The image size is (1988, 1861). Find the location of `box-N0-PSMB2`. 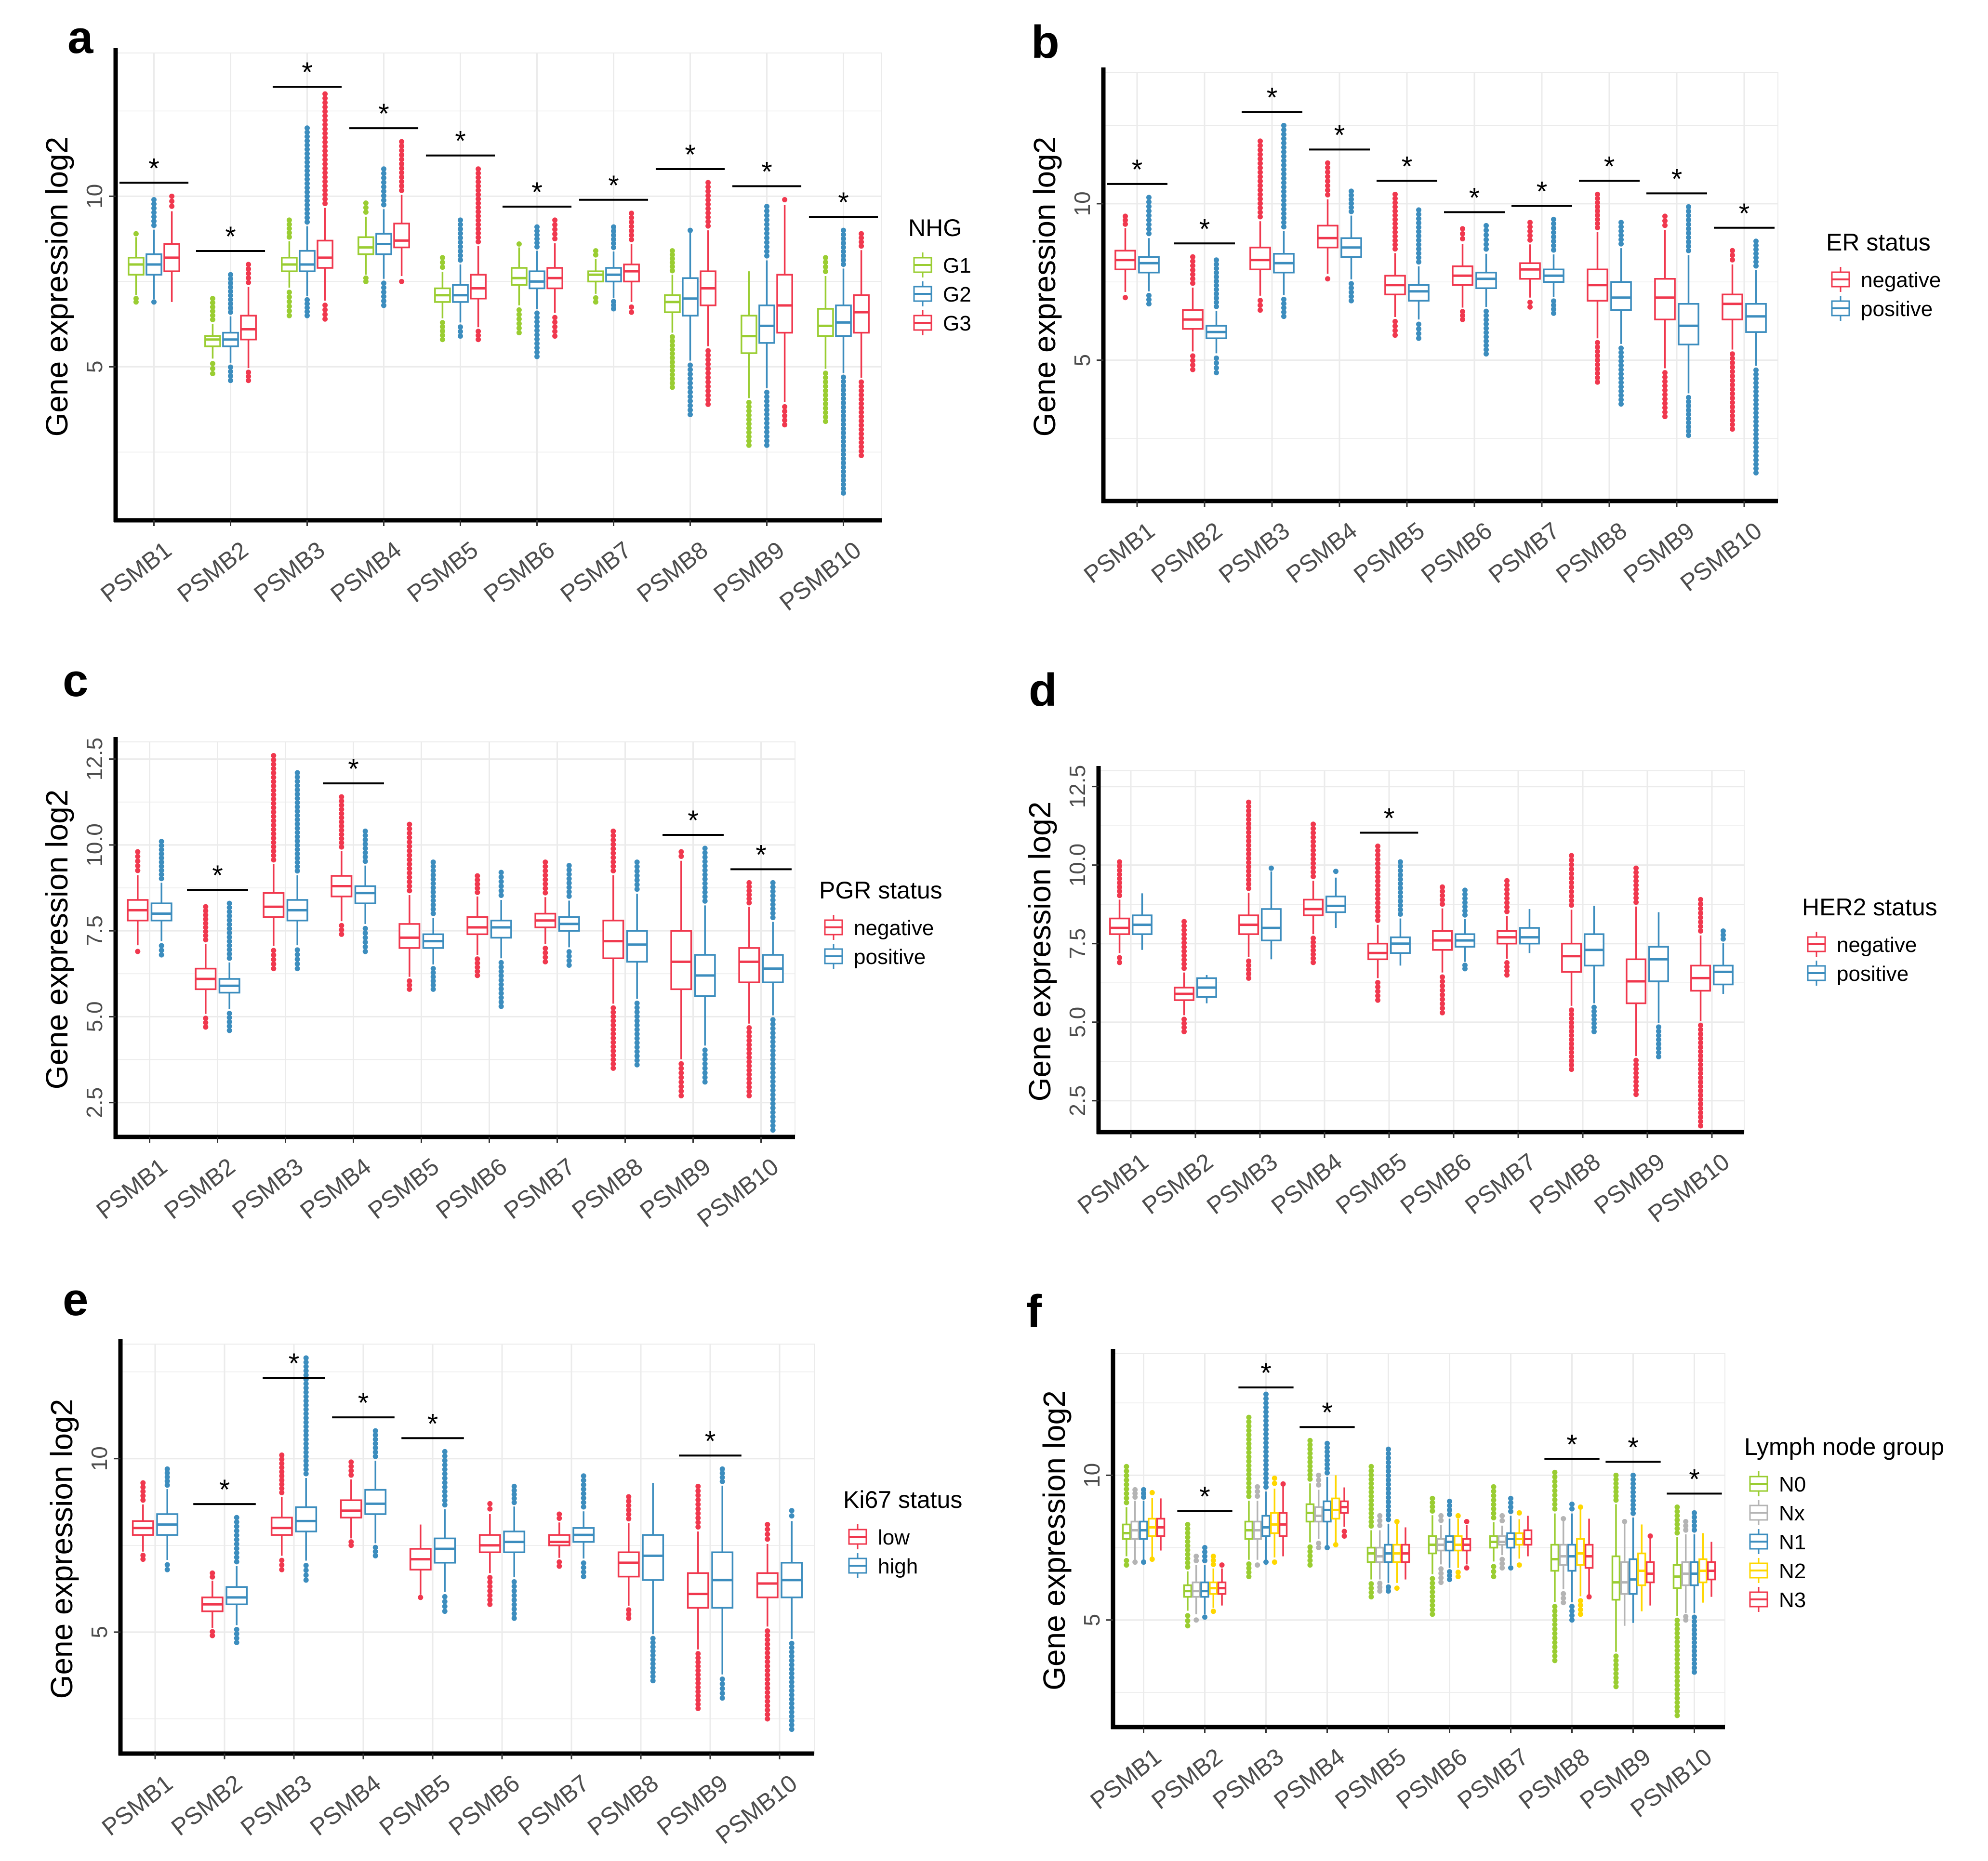

box-N0-PSMB2 is located at coordinates (1188, 1575).